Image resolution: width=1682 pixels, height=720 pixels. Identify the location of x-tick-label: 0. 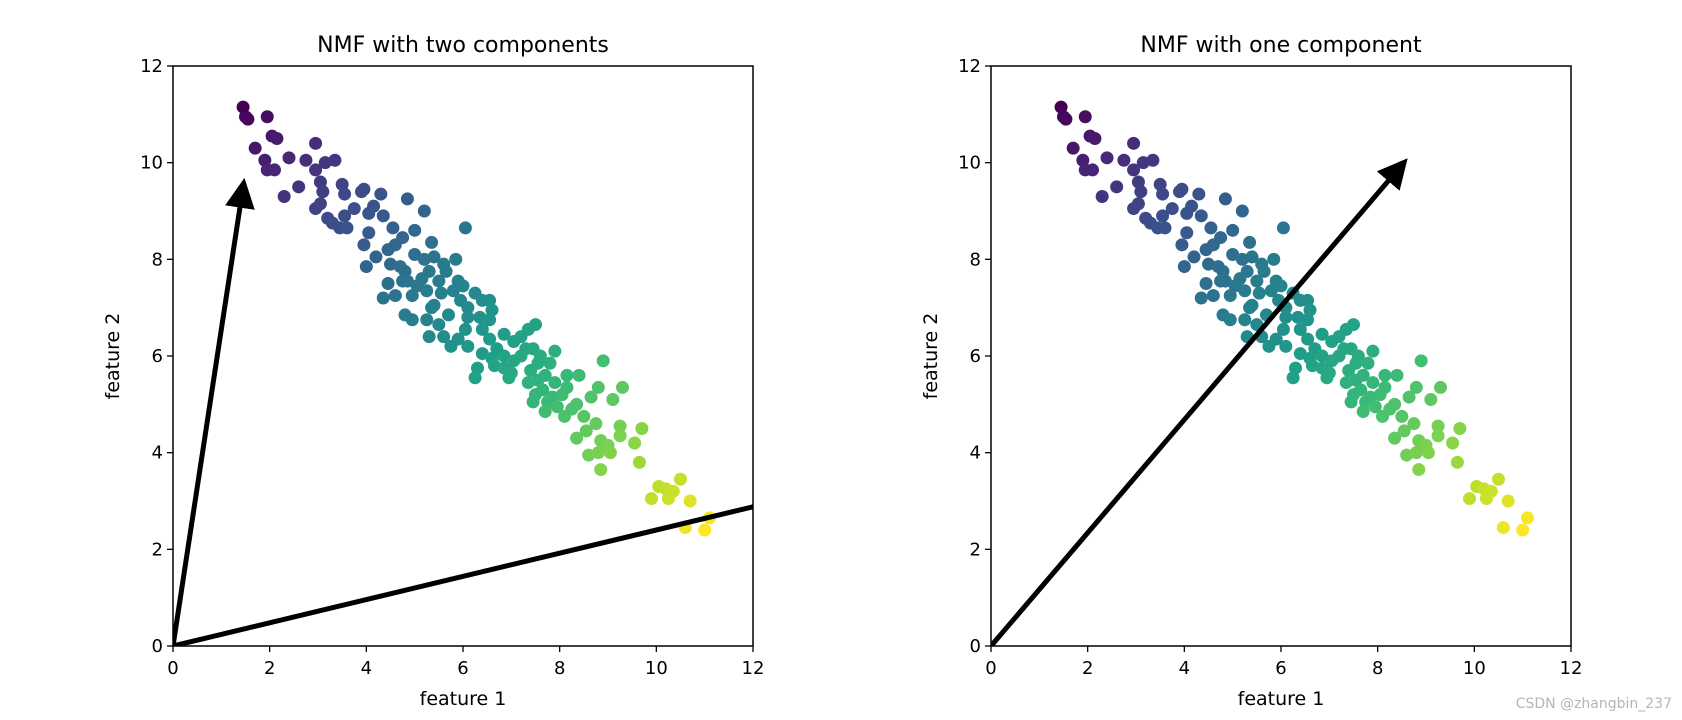
(172, 668).